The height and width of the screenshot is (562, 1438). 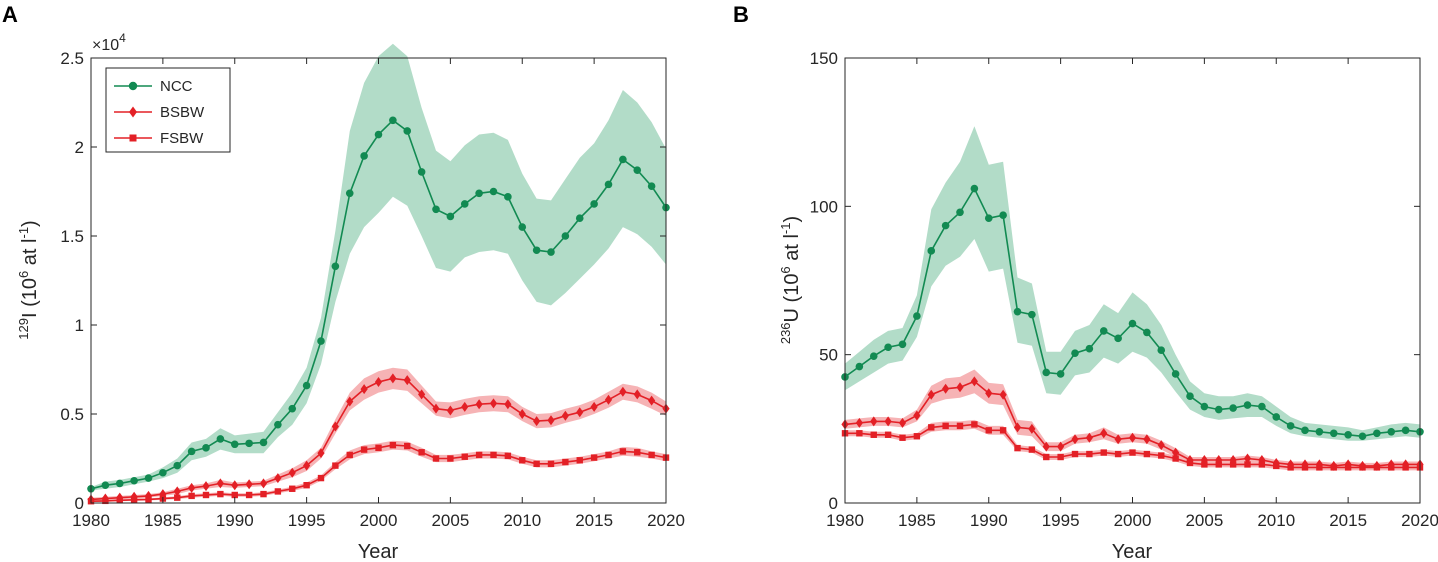 I want to click on point-bsbw-2003, so click(x=1176, y=452).